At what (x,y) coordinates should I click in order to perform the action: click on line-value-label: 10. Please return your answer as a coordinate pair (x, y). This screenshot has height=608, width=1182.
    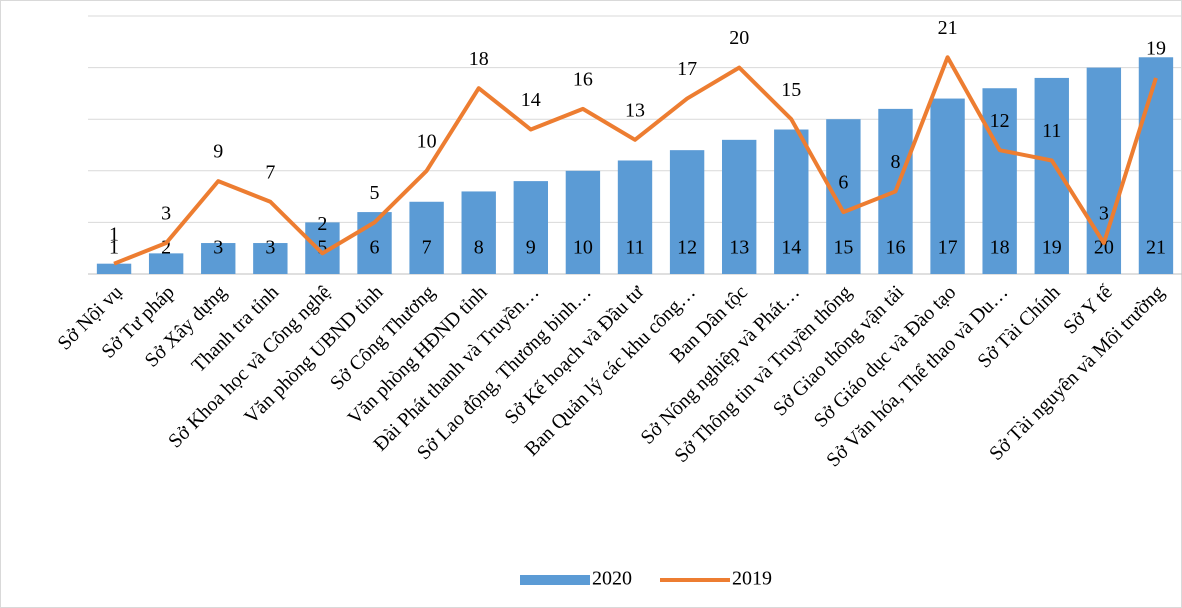
    Looking at the image, I should click on (427, 141).